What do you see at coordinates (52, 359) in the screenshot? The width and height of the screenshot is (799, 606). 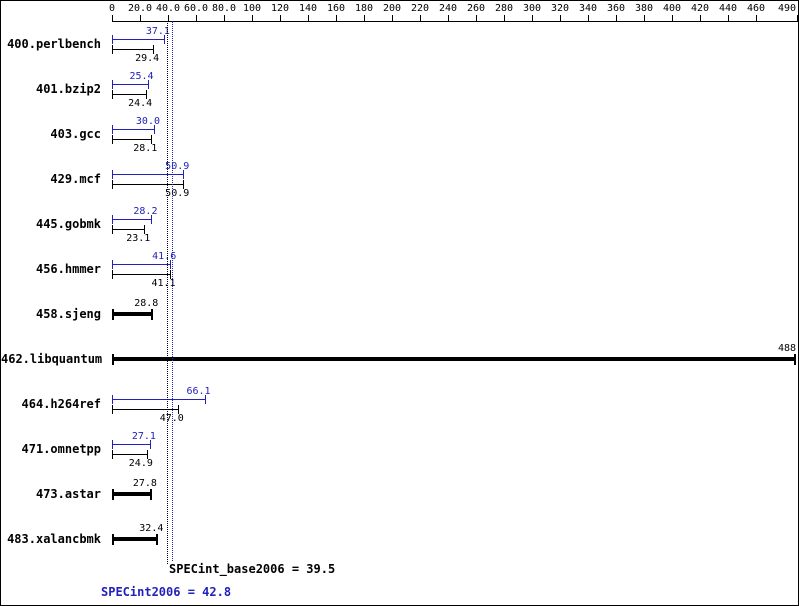 I see `benchmark-label: 462.libquantum` at bounding box center [52, 359].